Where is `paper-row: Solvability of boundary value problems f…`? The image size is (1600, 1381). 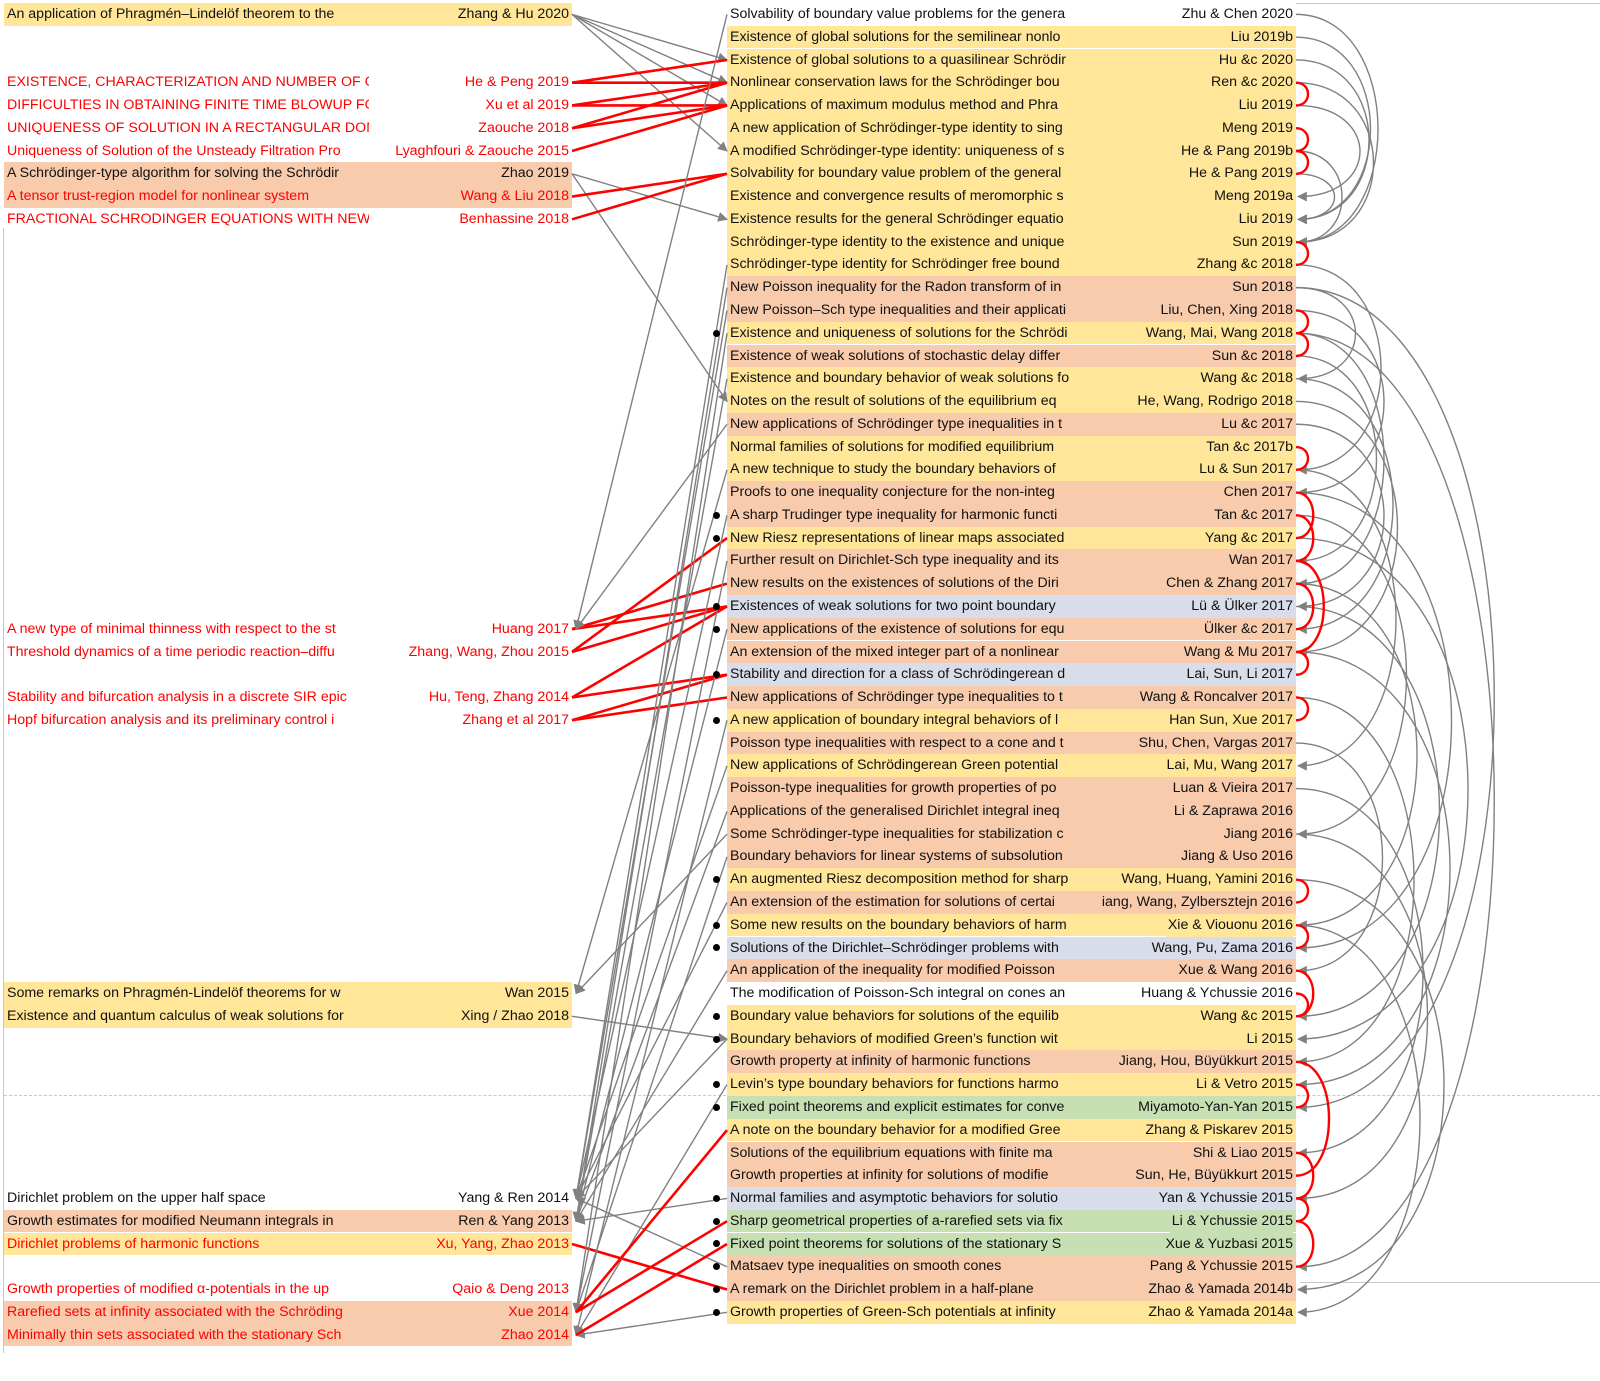
paper-row: Solvability of boundary value problems f… is located at coordinates (1011, 14).